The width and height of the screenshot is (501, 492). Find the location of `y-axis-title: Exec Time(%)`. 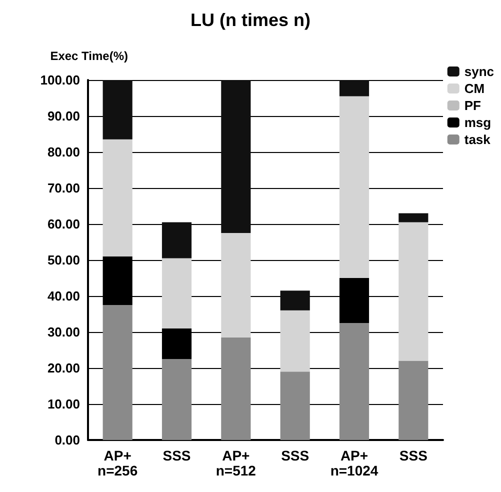

y-axis-title: Exec Time(%) is located at coordinates (89, 56).